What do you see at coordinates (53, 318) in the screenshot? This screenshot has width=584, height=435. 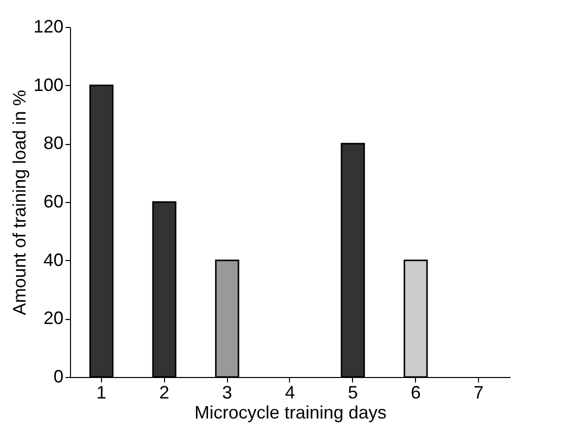 I see `y-tick-label: 20` at bounding box center [53, 318].